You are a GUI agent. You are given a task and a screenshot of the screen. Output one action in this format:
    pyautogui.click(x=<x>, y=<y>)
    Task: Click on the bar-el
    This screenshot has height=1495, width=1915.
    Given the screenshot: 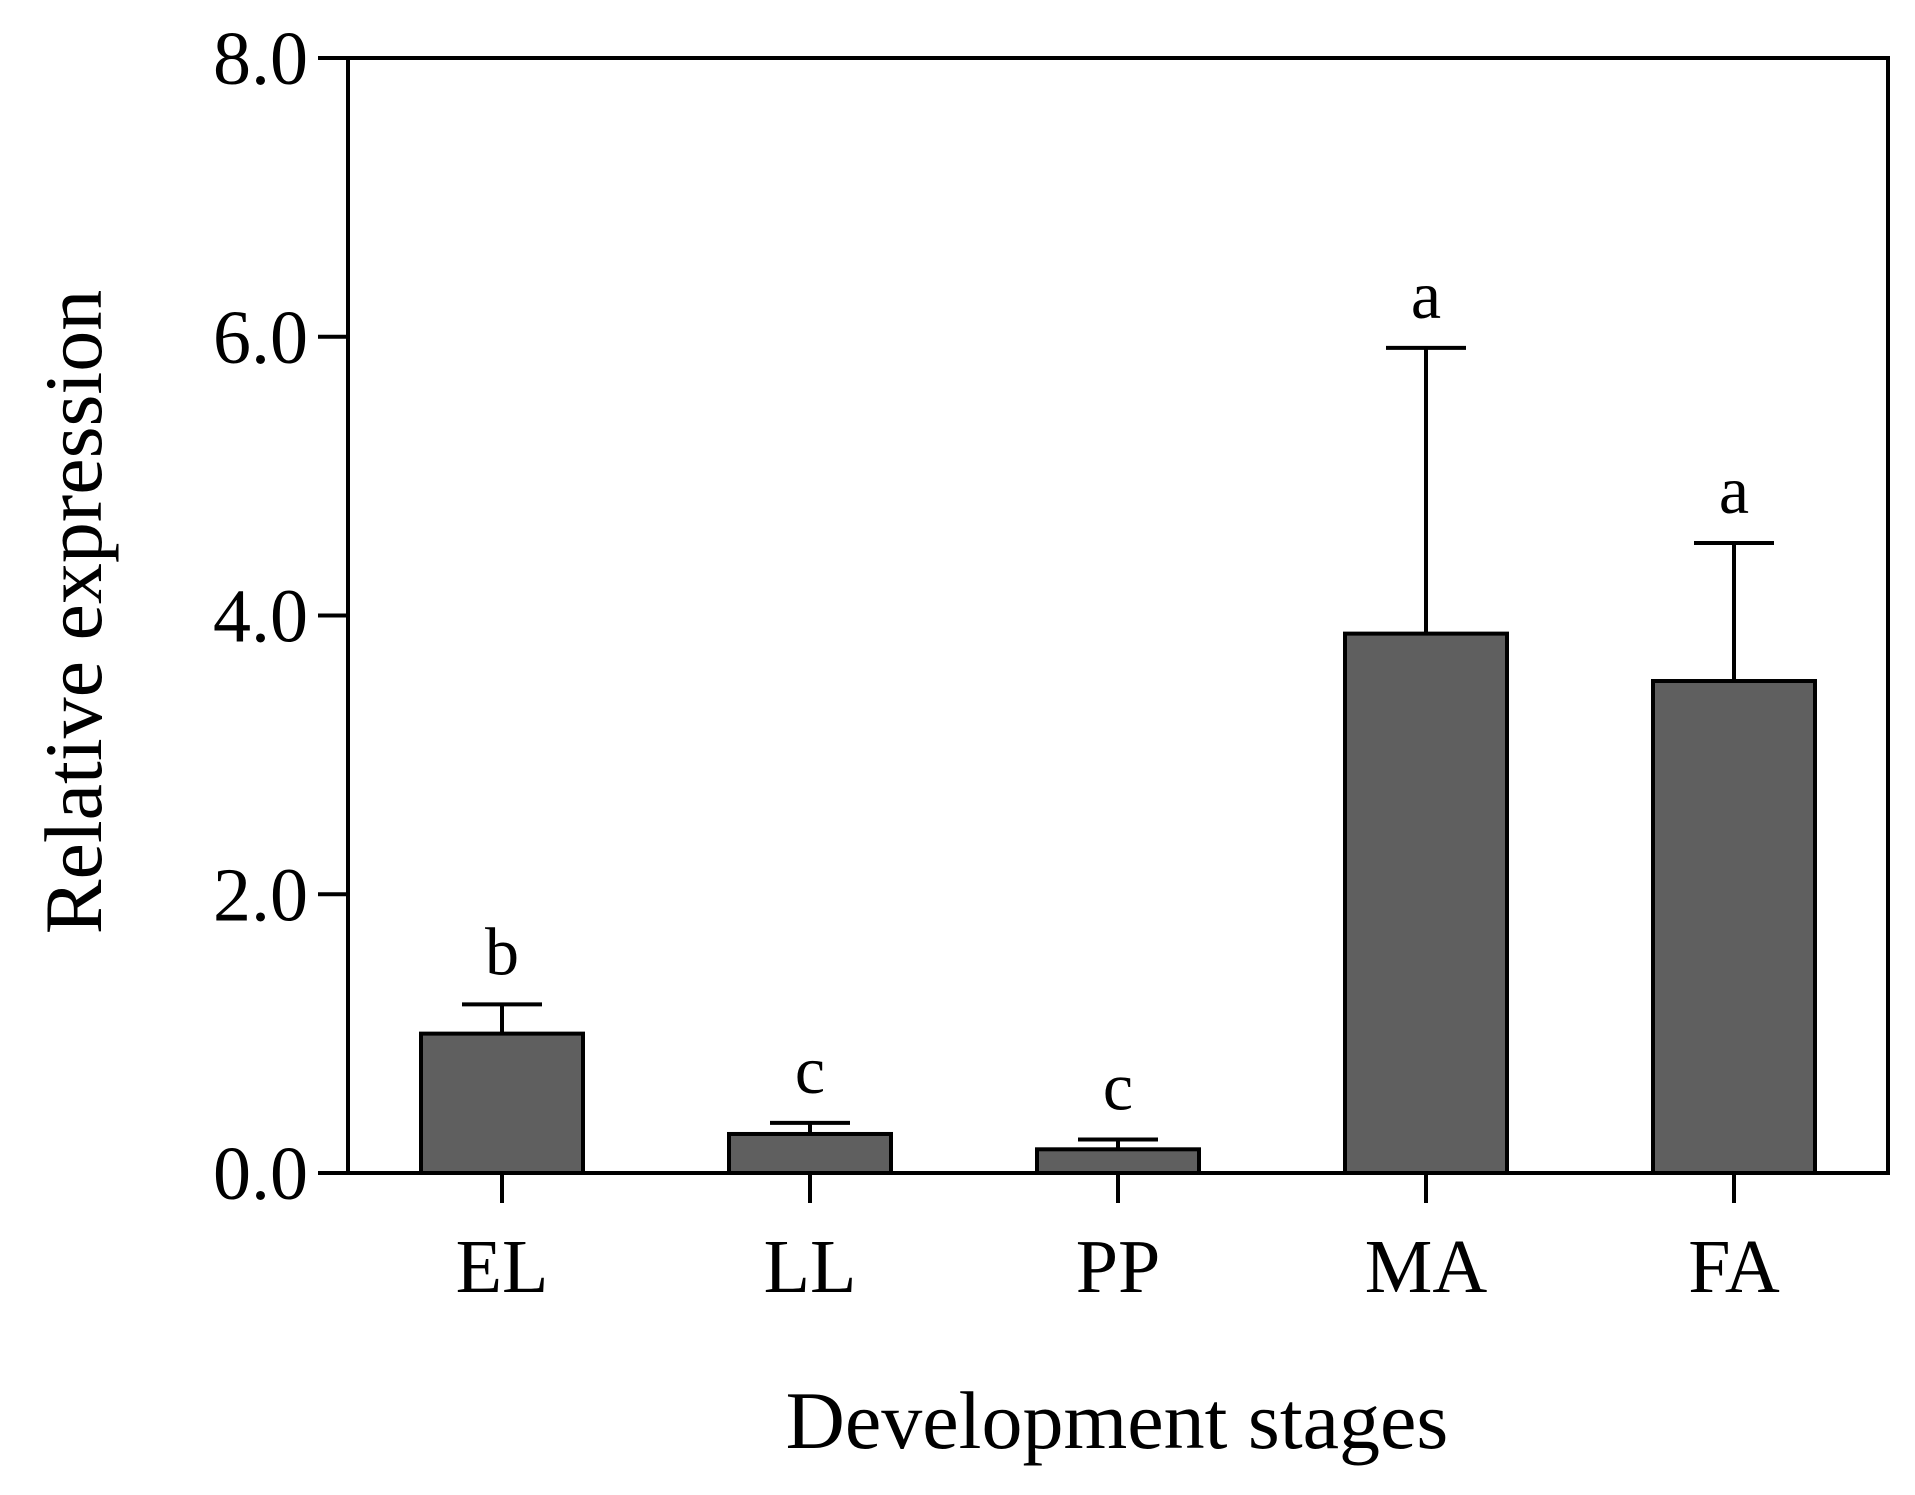 What is the action you would take?
    pyautogui.click(x=502, y=1103)
    